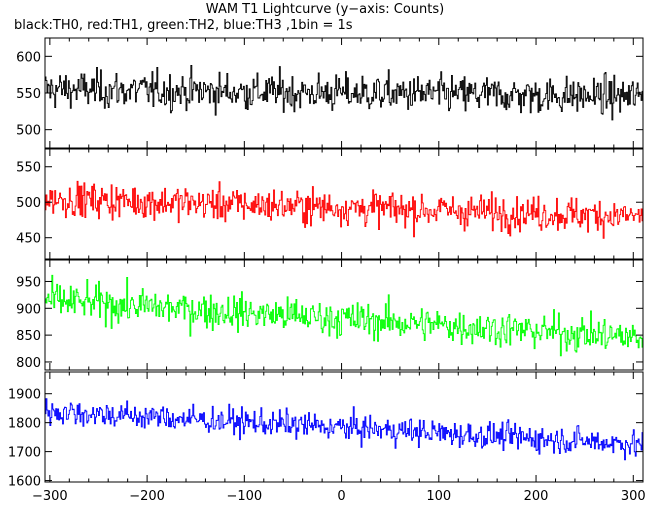 This screenshot has width=650, height=505. Describe the element at coordinates (28, 239) in the screenshot. I see `y-tick-label: 450` at that location.